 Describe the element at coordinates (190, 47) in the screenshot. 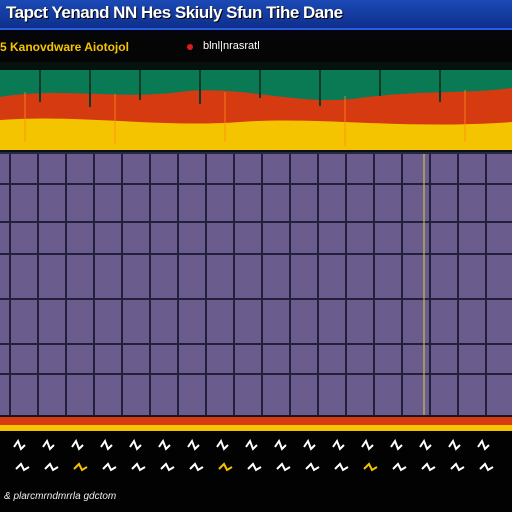

I see `record-indicator-icon` at that location.